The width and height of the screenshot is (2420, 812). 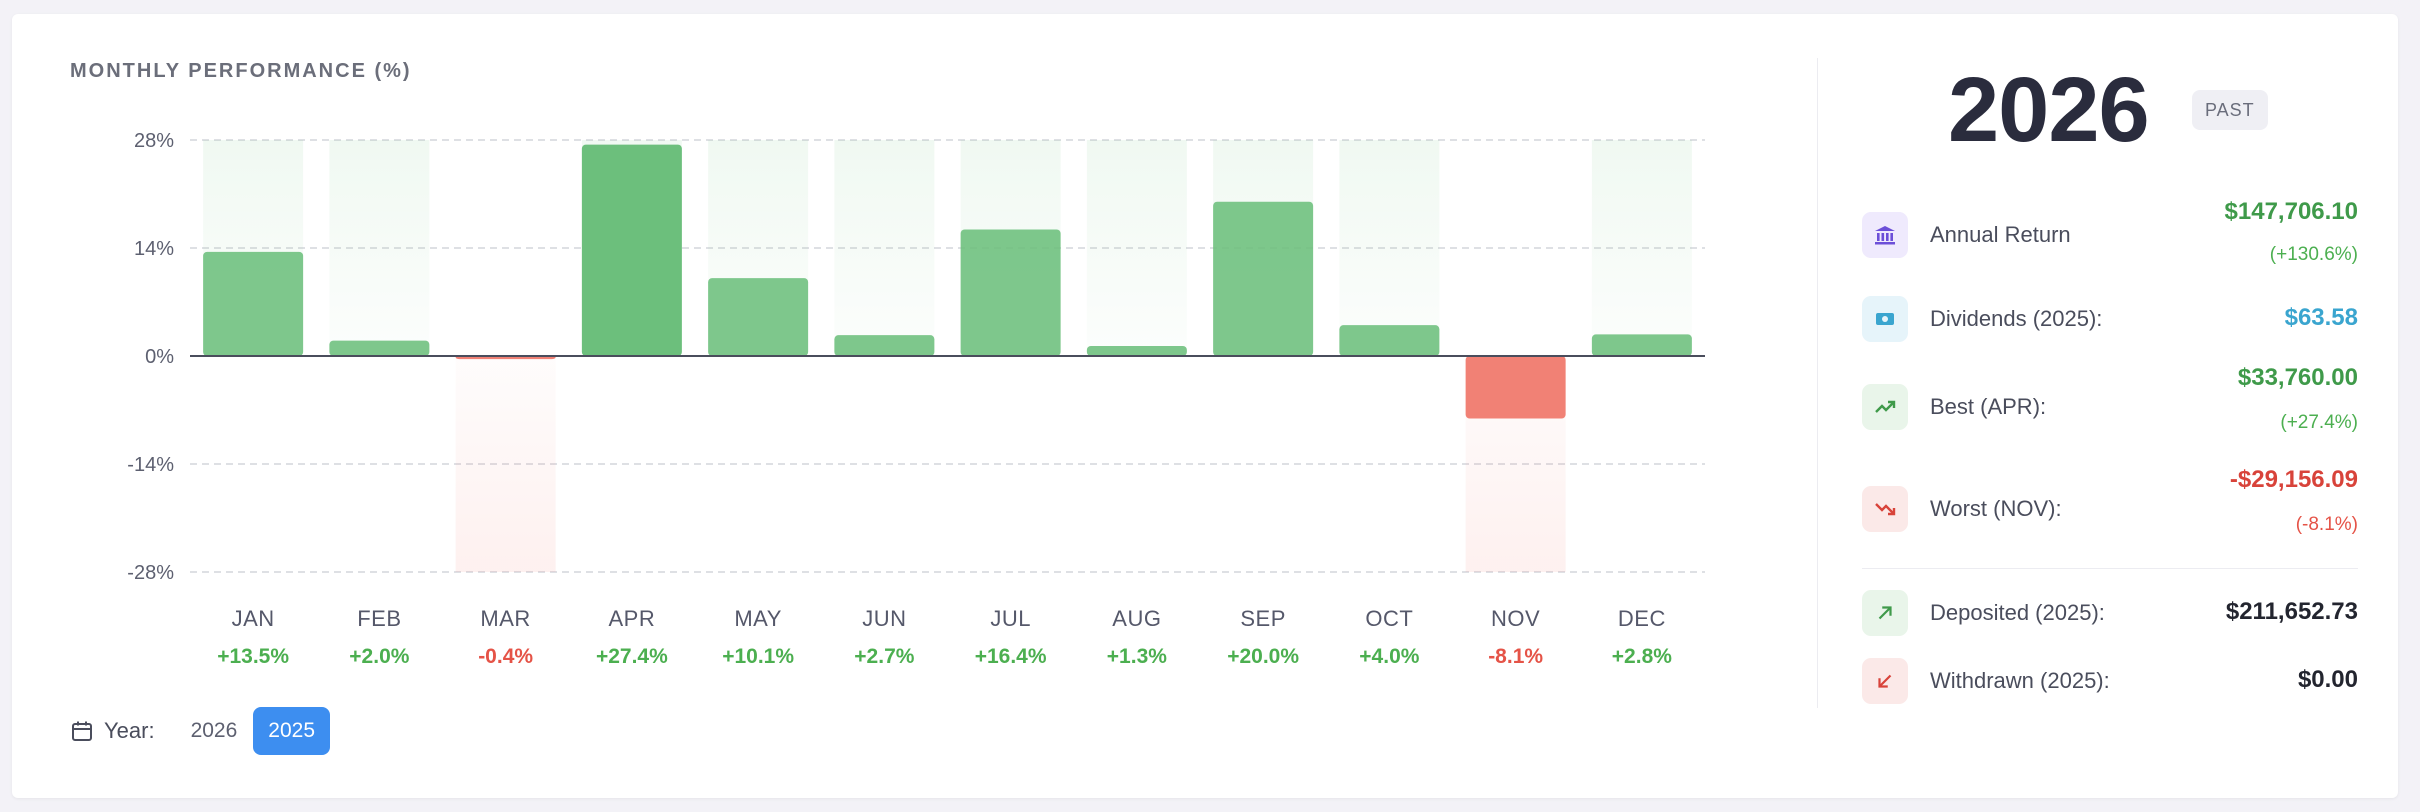 What do you see at coordinates (1885, 235) in the screenshot?
I see `bank-icon` at bounding box center [1885, 235].